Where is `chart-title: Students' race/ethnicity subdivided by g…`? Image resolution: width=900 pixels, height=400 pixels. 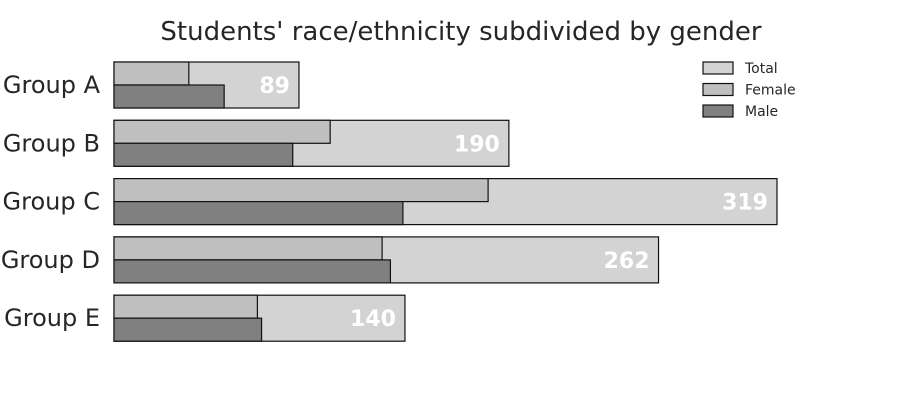
chart-title: Students' race/ethnicity subdivided by g… is located at coordinates (460, 32).